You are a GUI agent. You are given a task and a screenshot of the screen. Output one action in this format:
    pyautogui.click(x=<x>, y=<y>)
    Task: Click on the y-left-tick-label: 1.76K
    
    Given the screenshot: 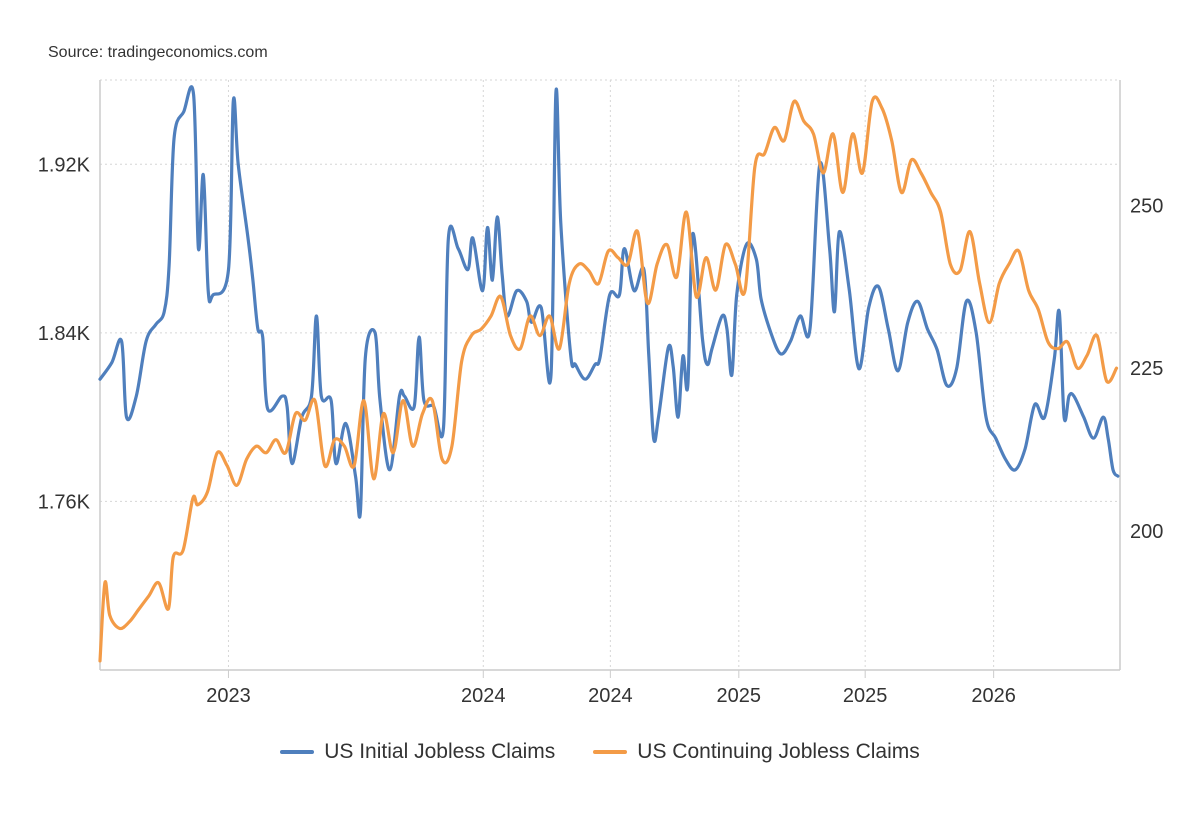 What is the action you would take?
    pyautogui.click(x=64, y=502)
    